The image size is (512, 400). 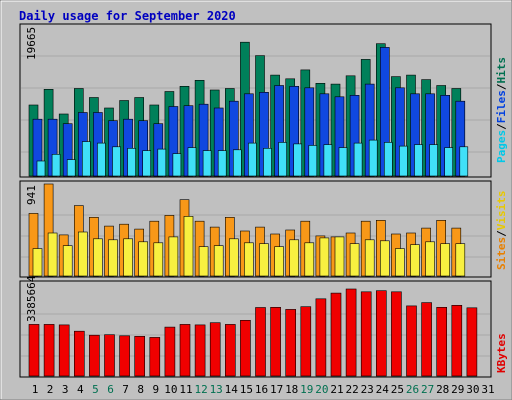 I want to click on x-tick-label-6: 6, so click(x=110, y=389).